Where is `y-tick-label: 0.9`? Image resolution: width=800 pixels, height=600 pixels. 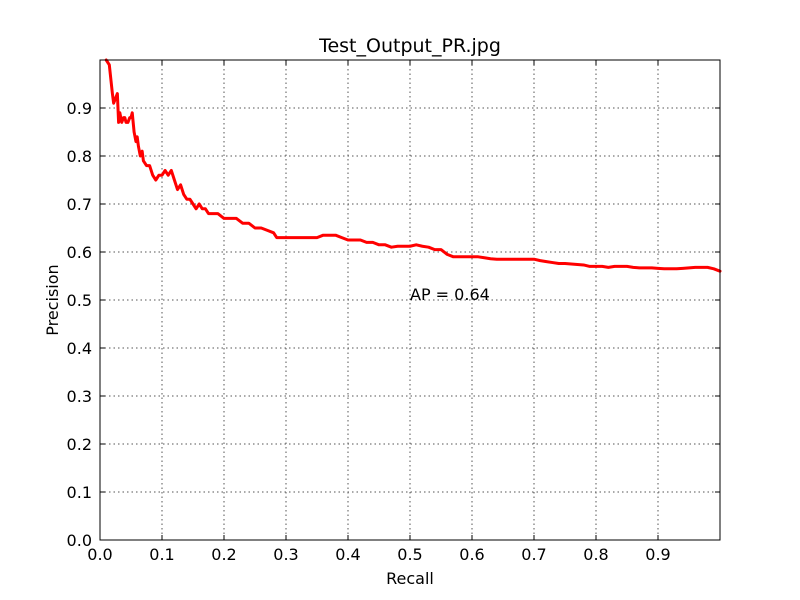 y-tick-label: 0.9 is located at coordinates (79, 108).